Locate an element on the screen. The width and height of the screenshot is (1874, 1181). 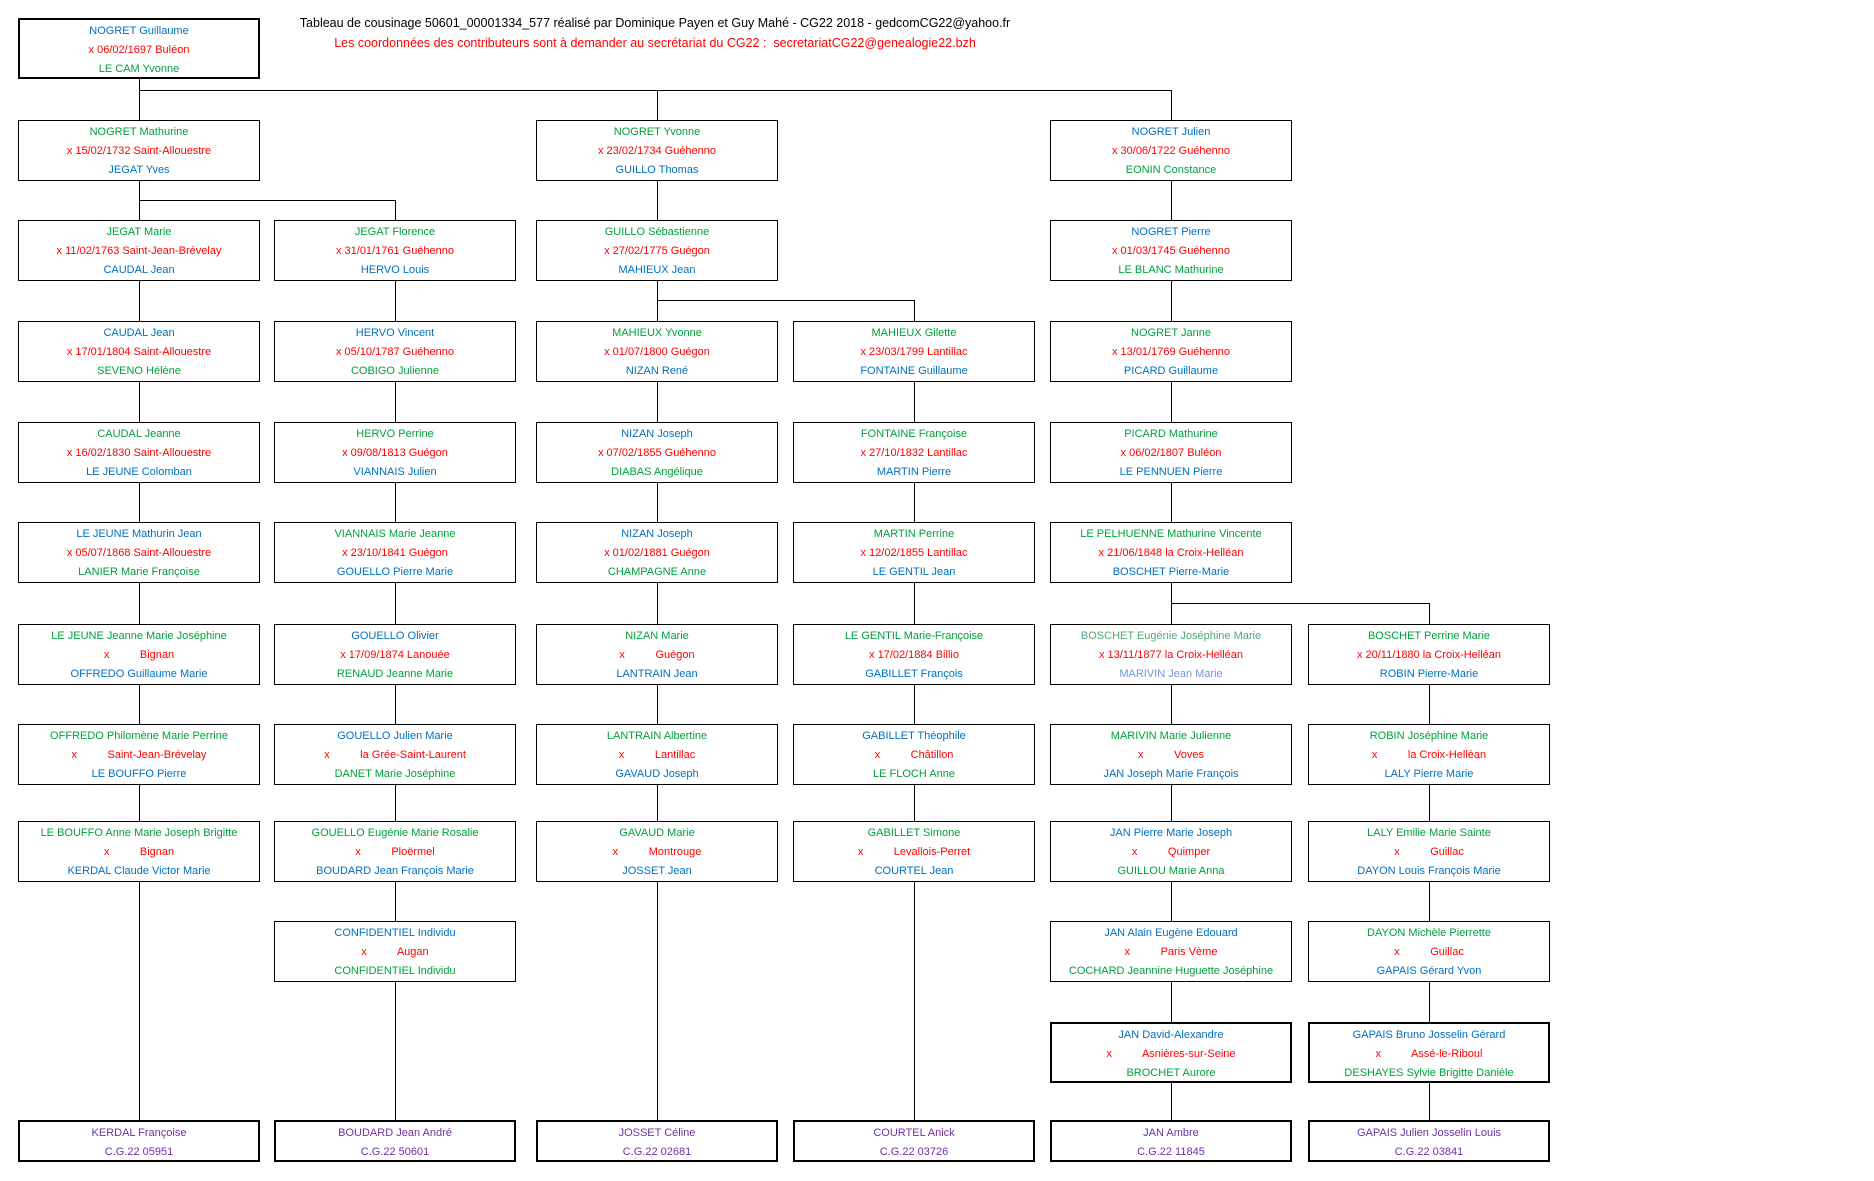
spouse-name: DESHAYES Sylvie Brigitte Danièle is located at coordinates (1429, 1073).